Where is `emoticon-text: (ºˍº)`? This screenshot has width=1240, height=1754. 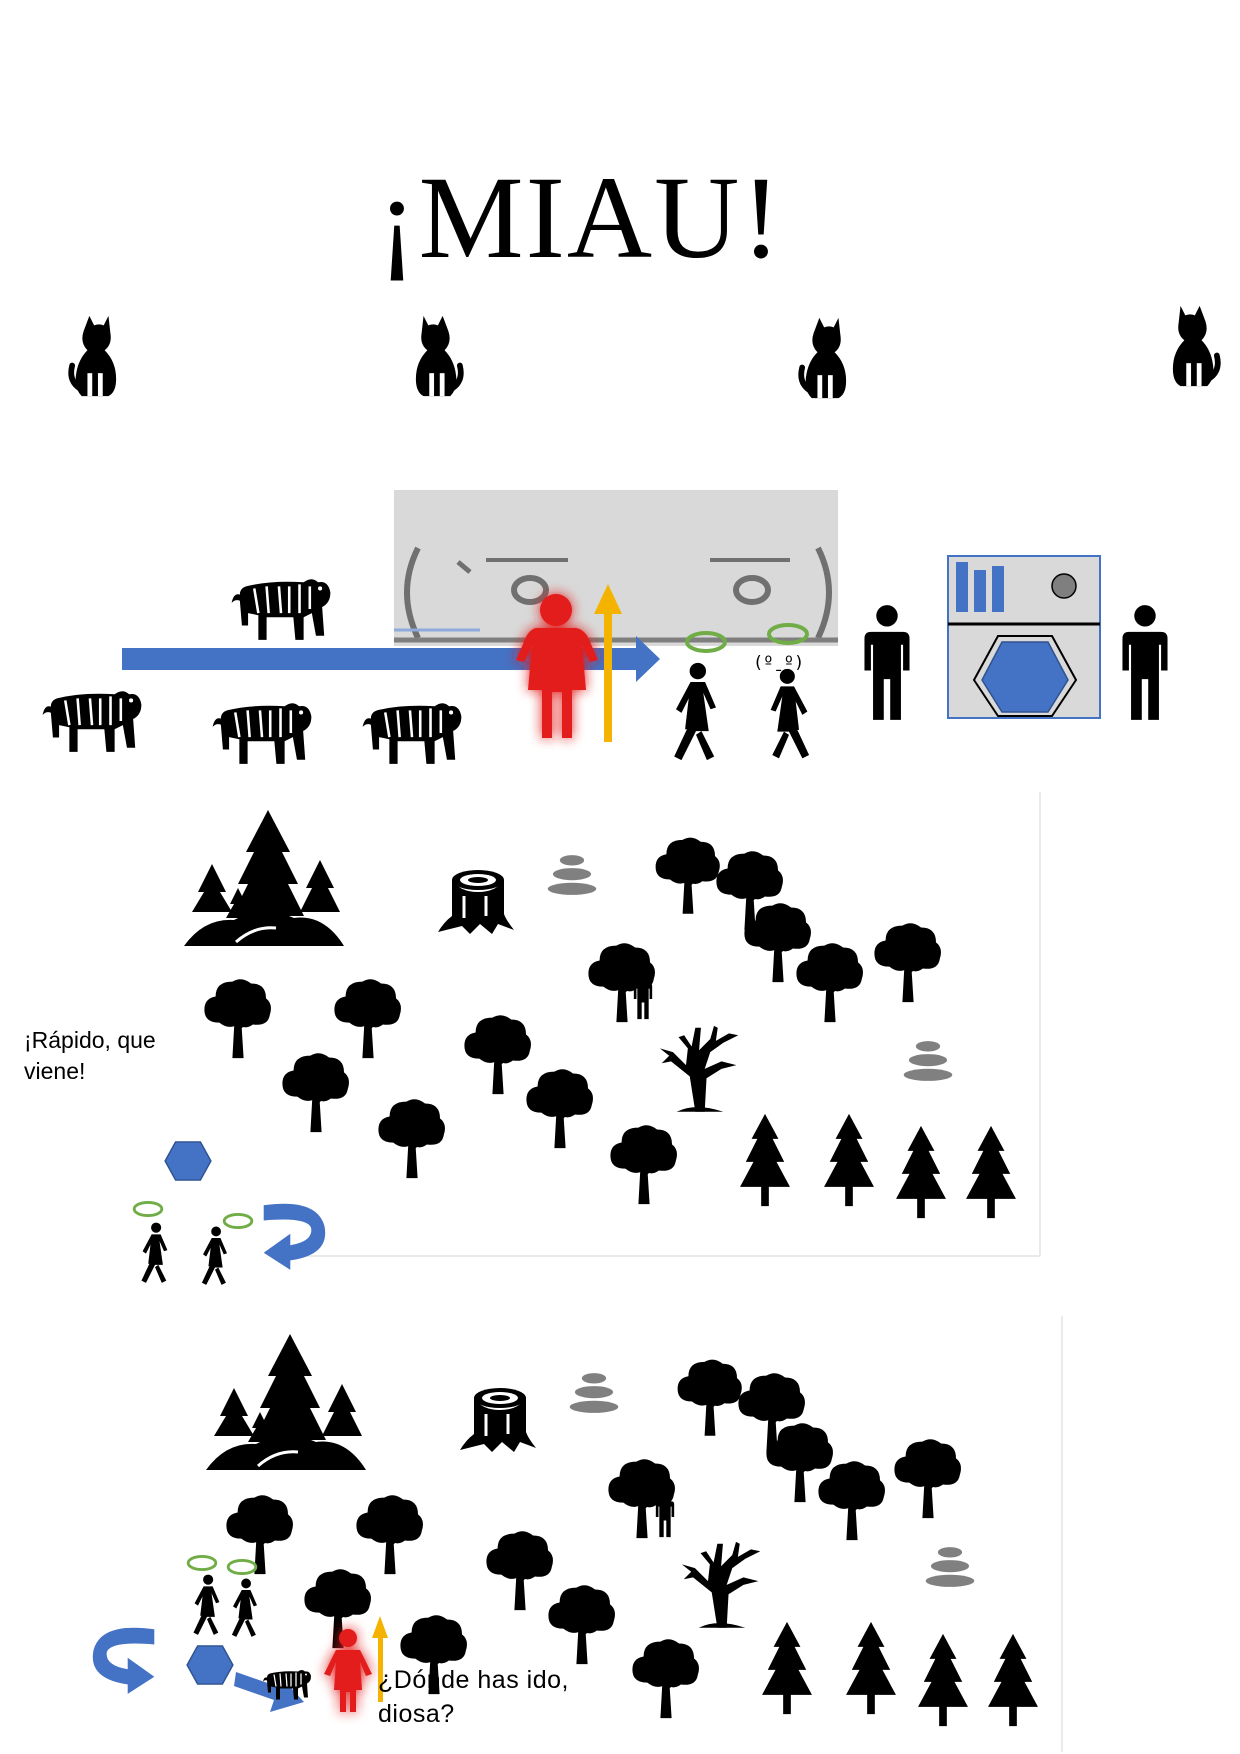
emoticon-text: (ºˍº) is located at coordinates (779, 663).